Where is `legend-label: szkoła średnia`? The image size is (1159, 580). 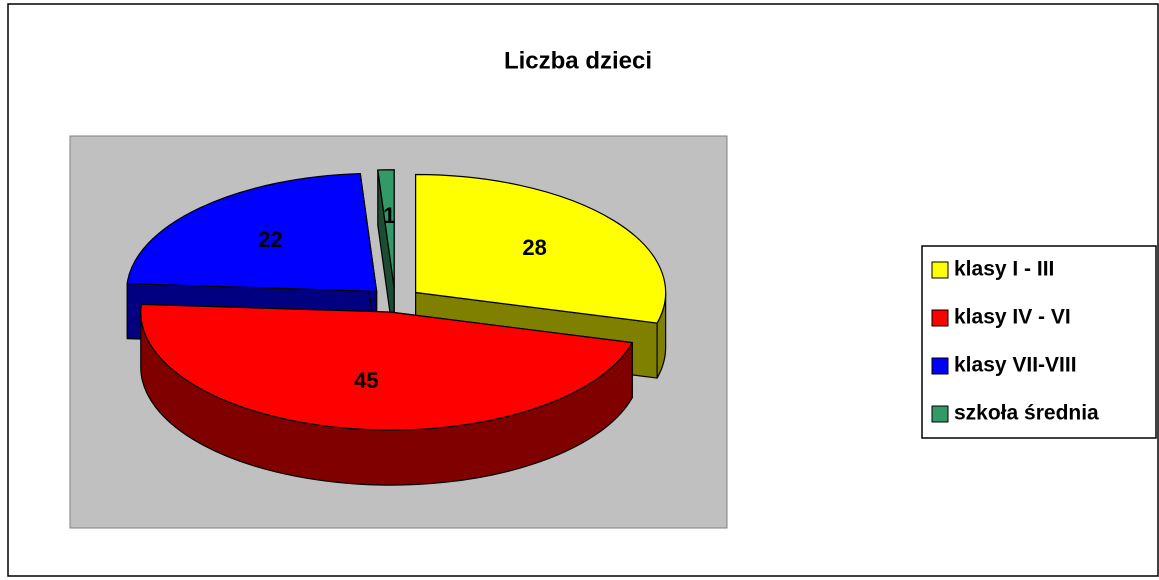
legend-label: szkoła średnia is located at coordinates (1026, 413).